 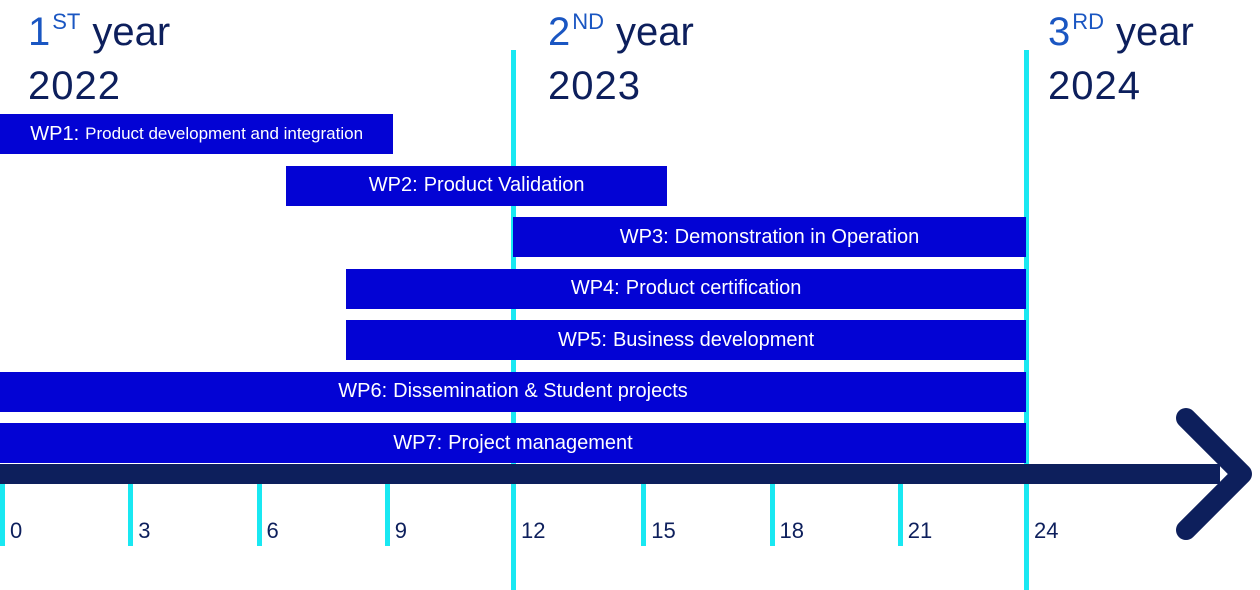 I want to click on x-tick-label-12: 12, so click(x=533, y=530).